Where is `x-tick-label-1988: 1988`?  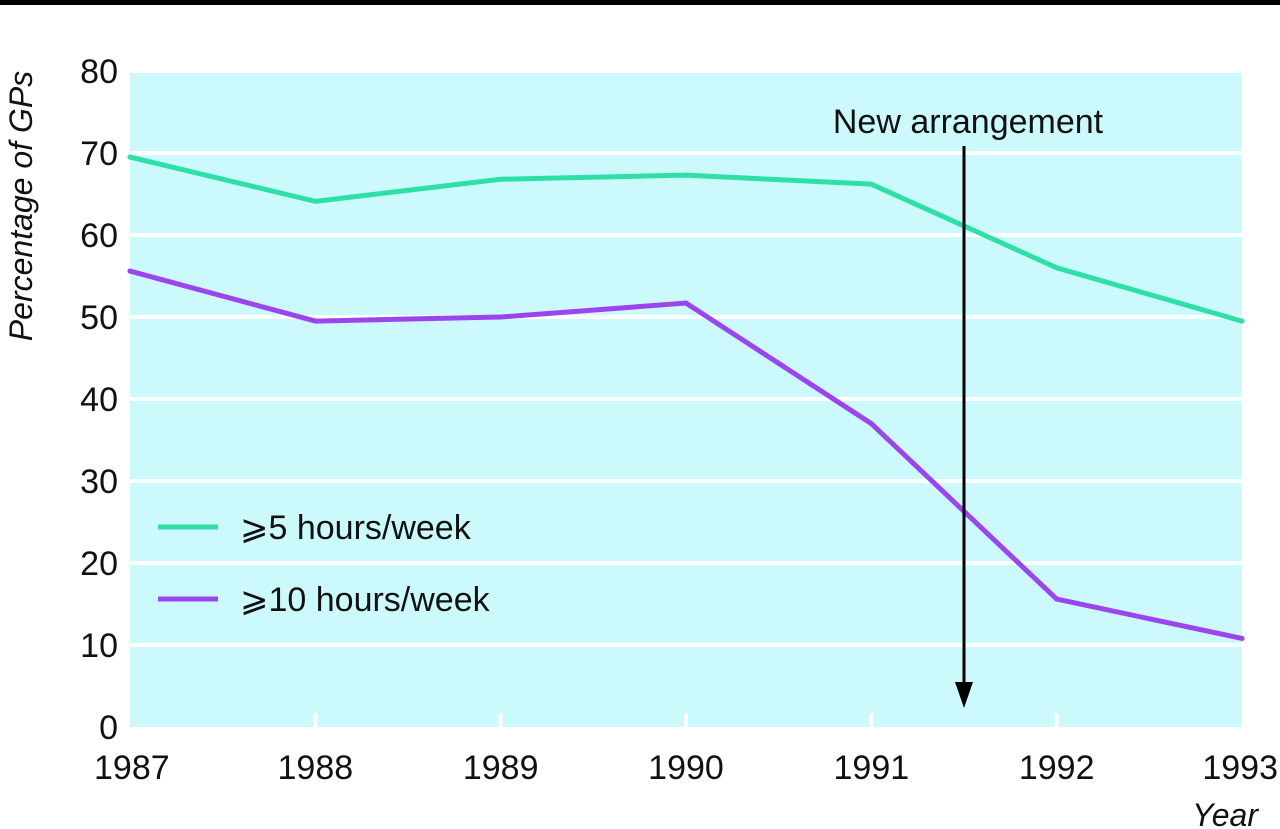 x-tick-label-1988: 1988 is located at coordinates (316, 768).